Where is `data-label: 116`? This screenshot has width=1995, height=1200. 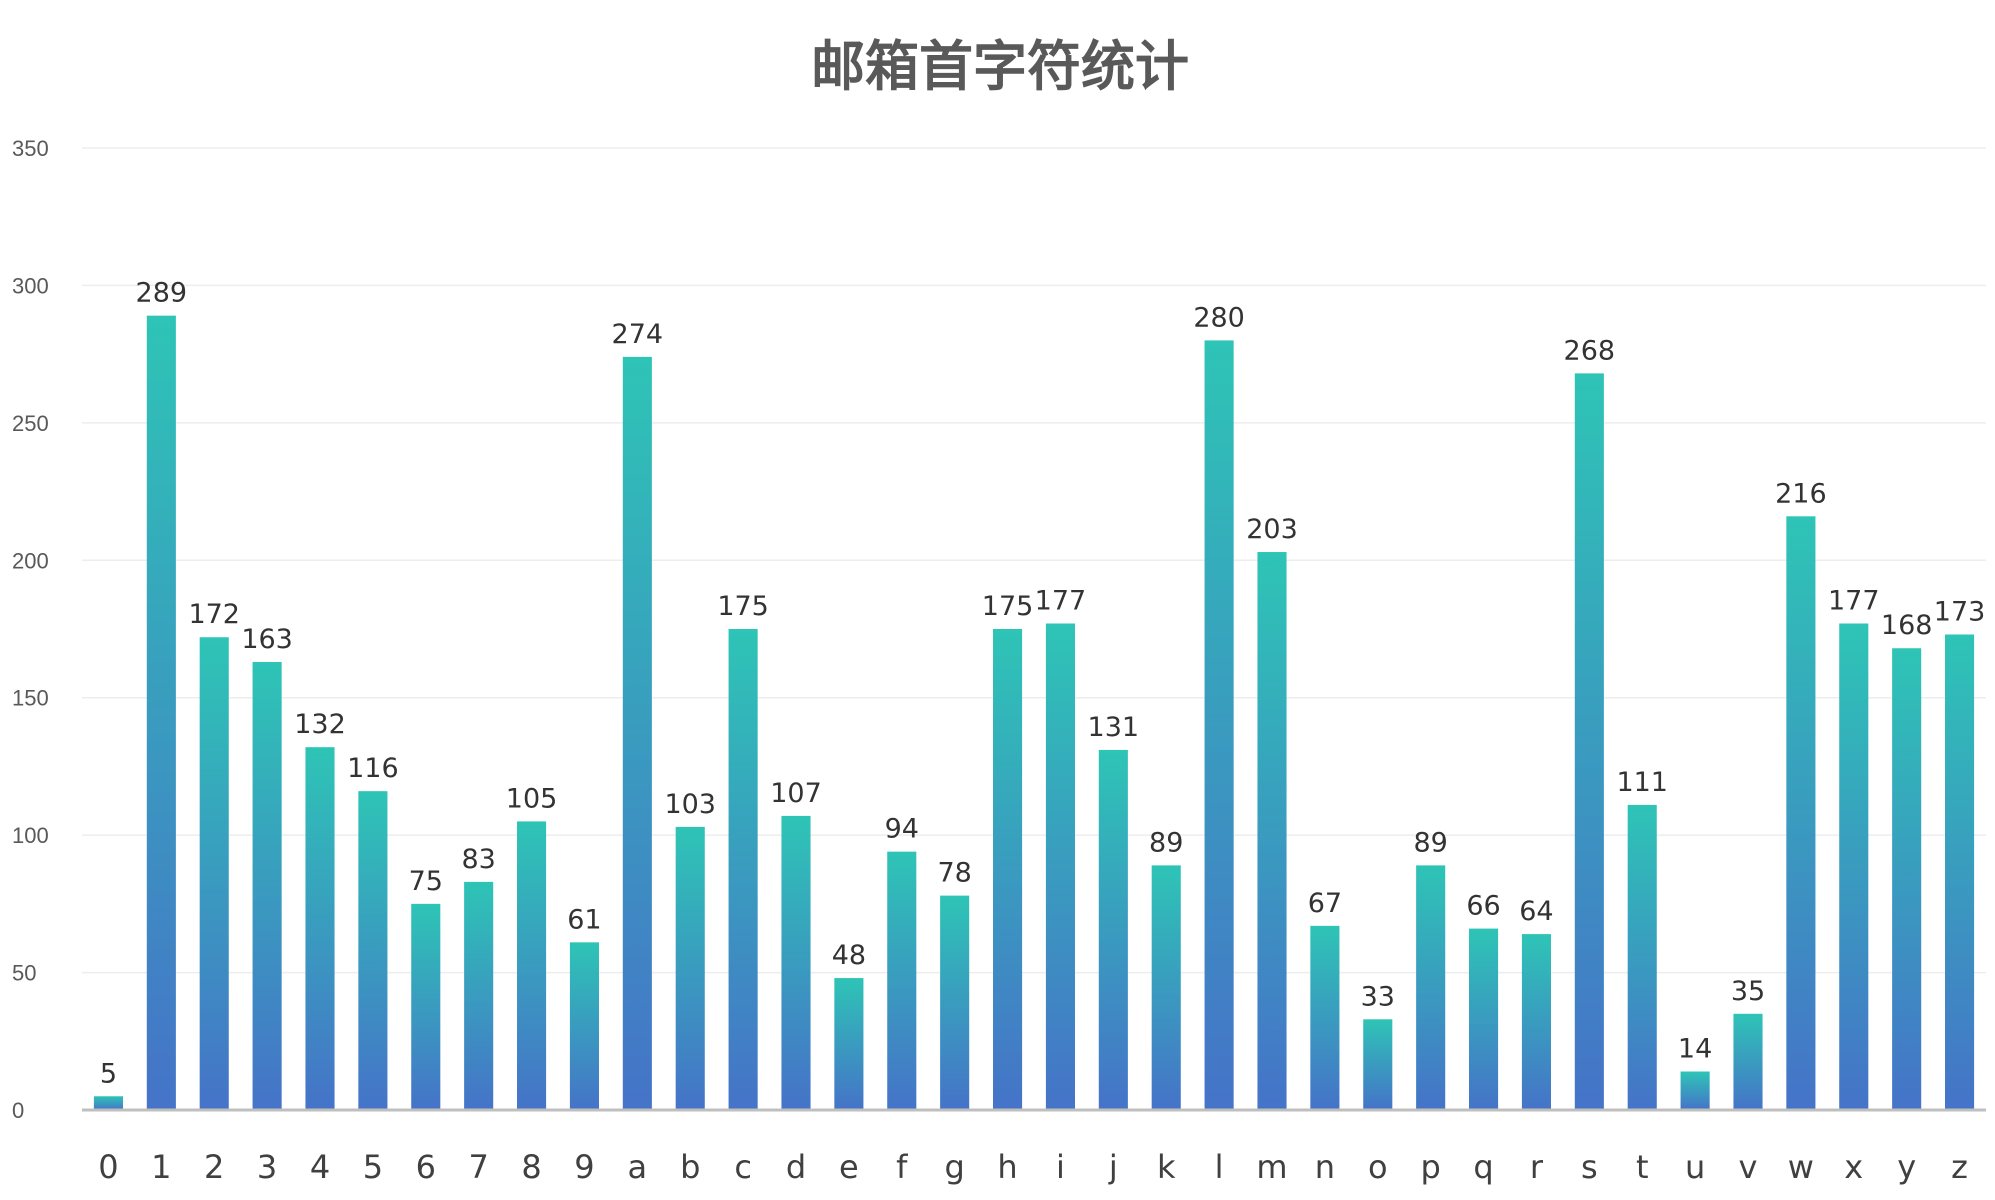
data-label: 116 is located at coordinates (373, 768).